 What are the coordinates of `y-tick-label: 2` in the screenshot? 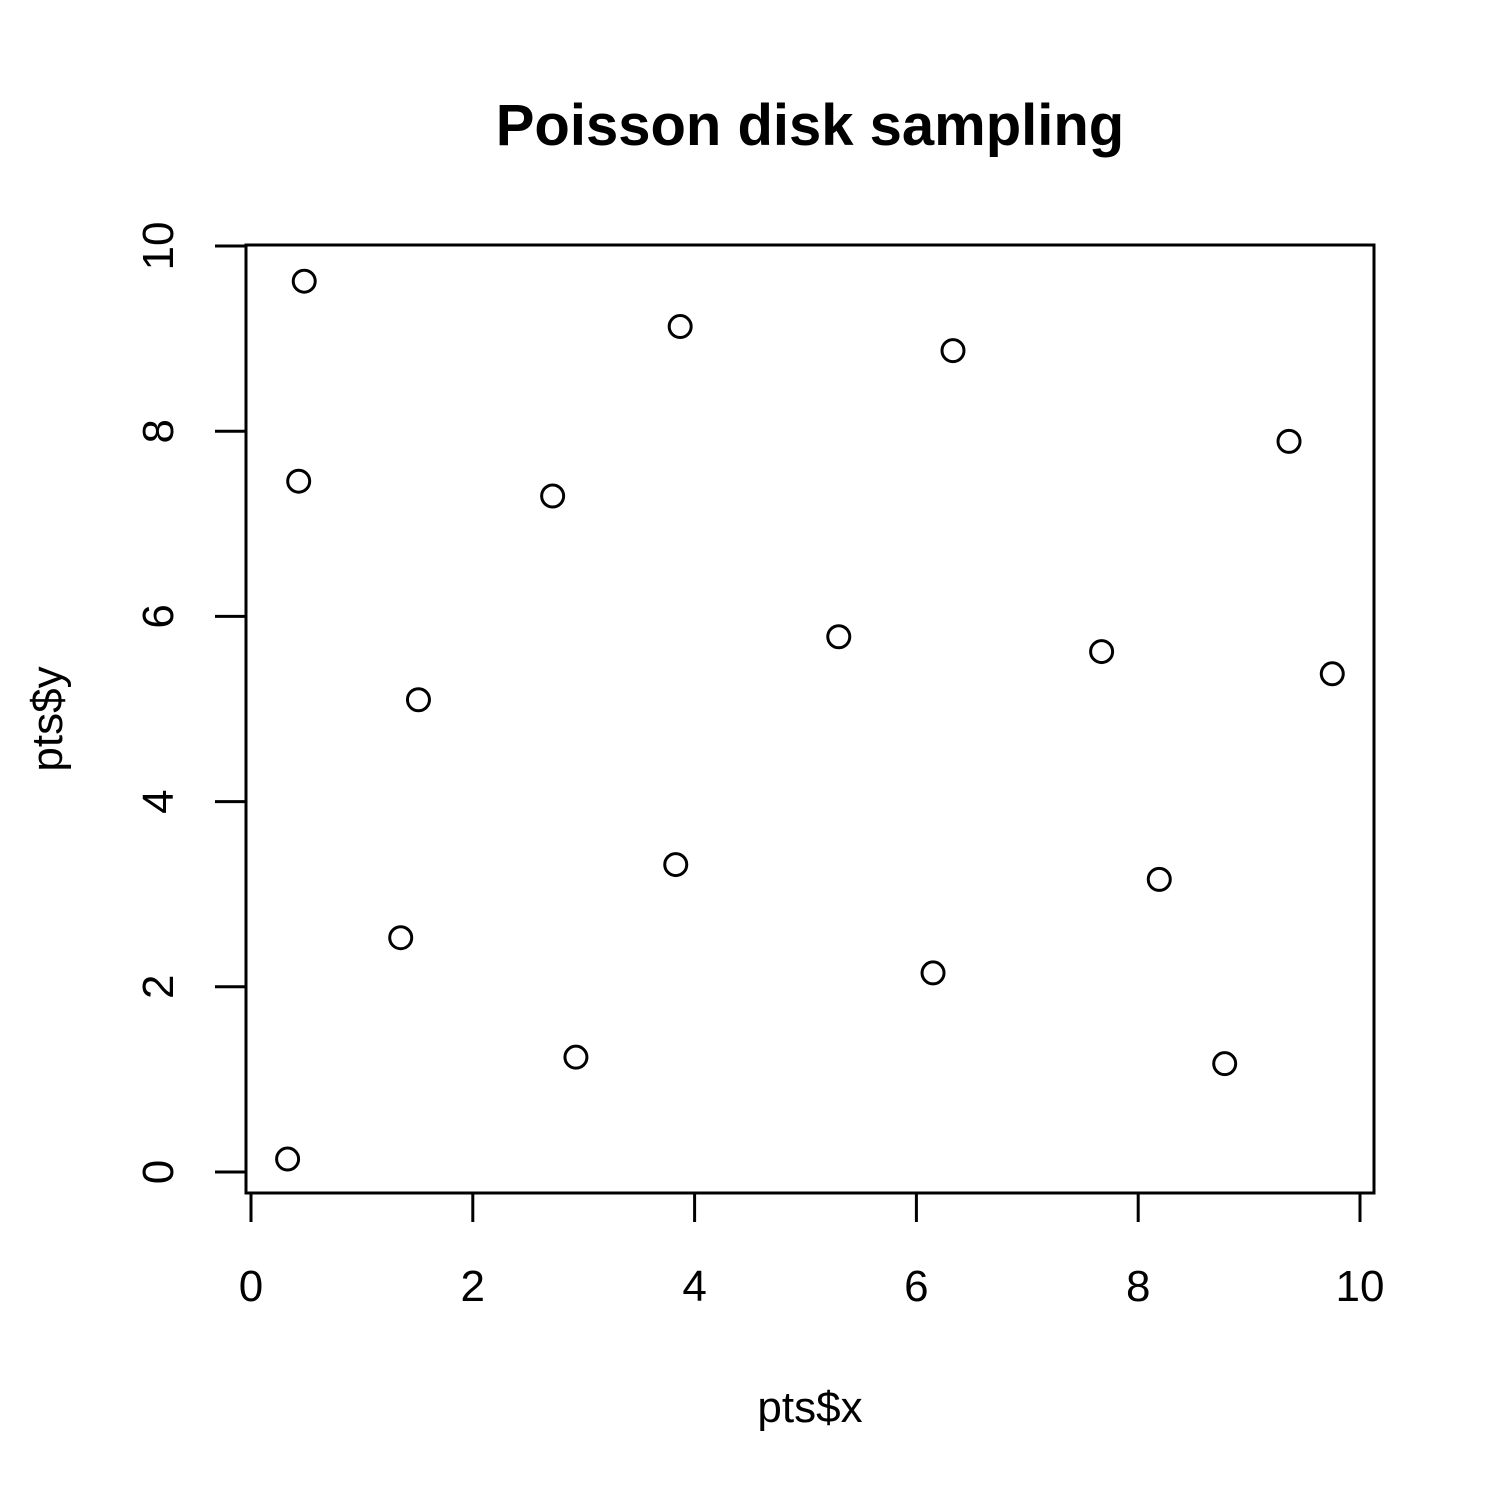 It's located at (158, 987).